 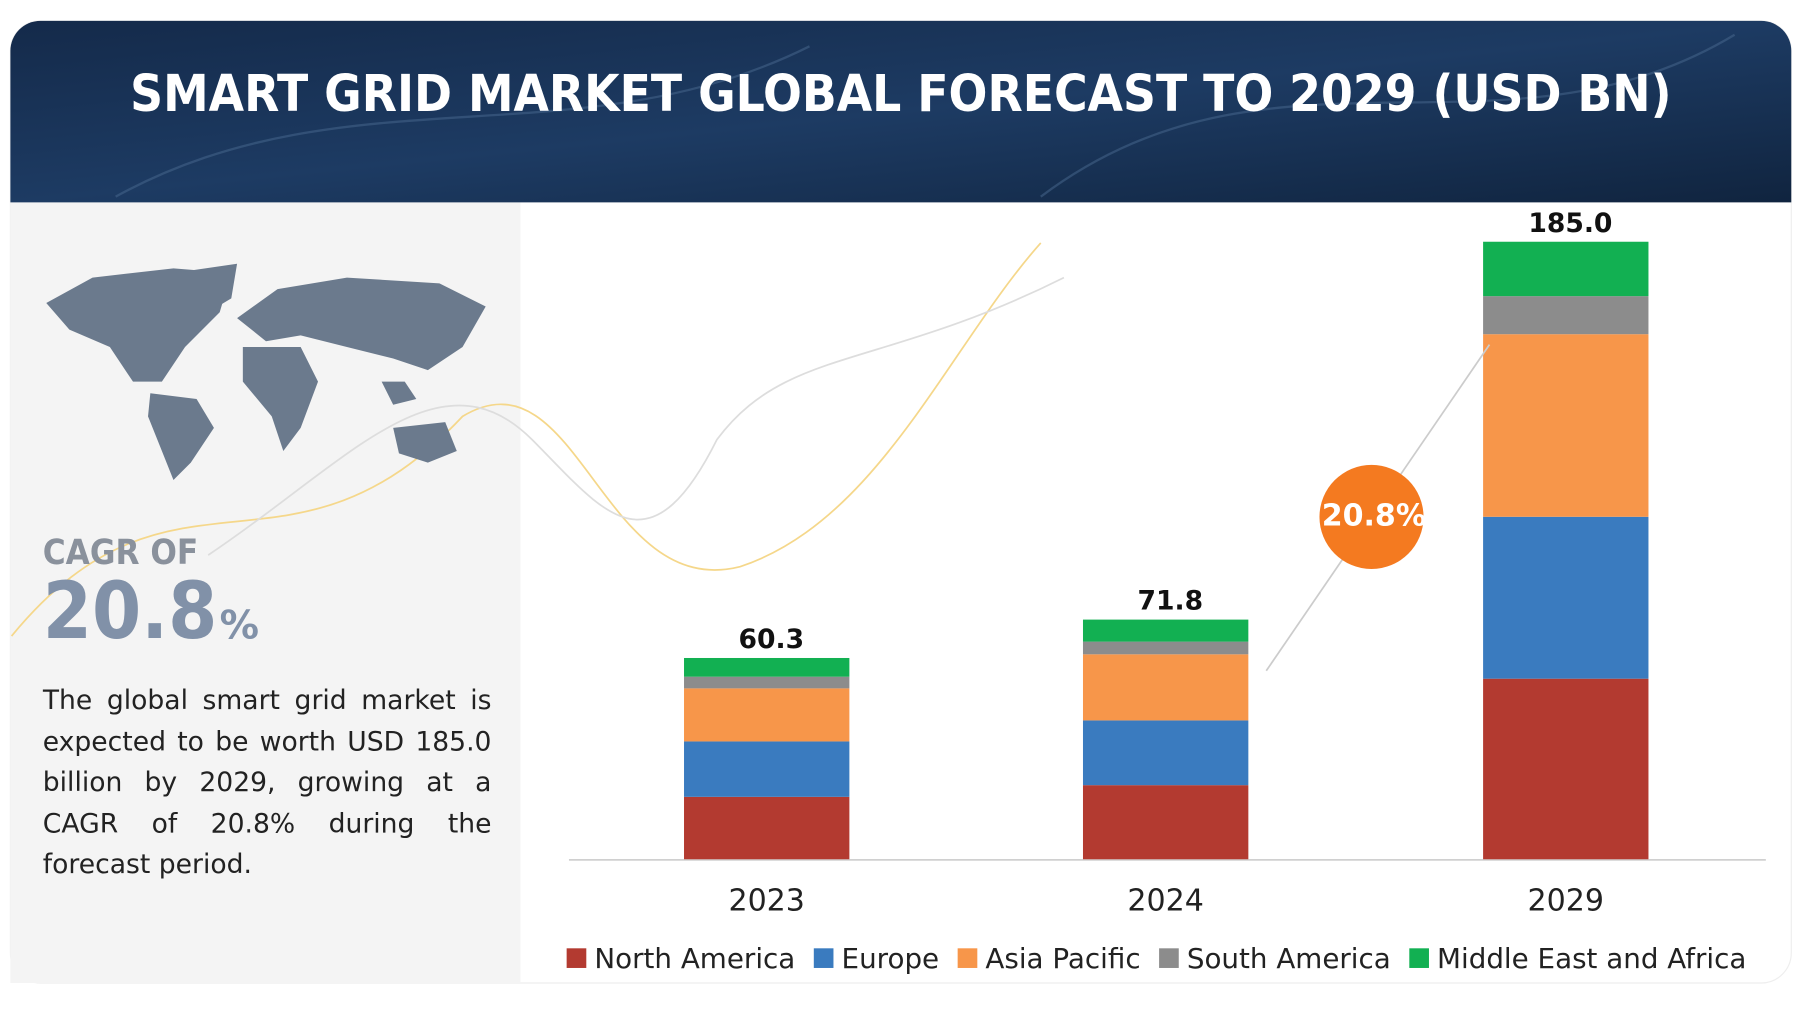 I want to click on cagr-annotation: 20.8%, so click(x=1374, y=515).